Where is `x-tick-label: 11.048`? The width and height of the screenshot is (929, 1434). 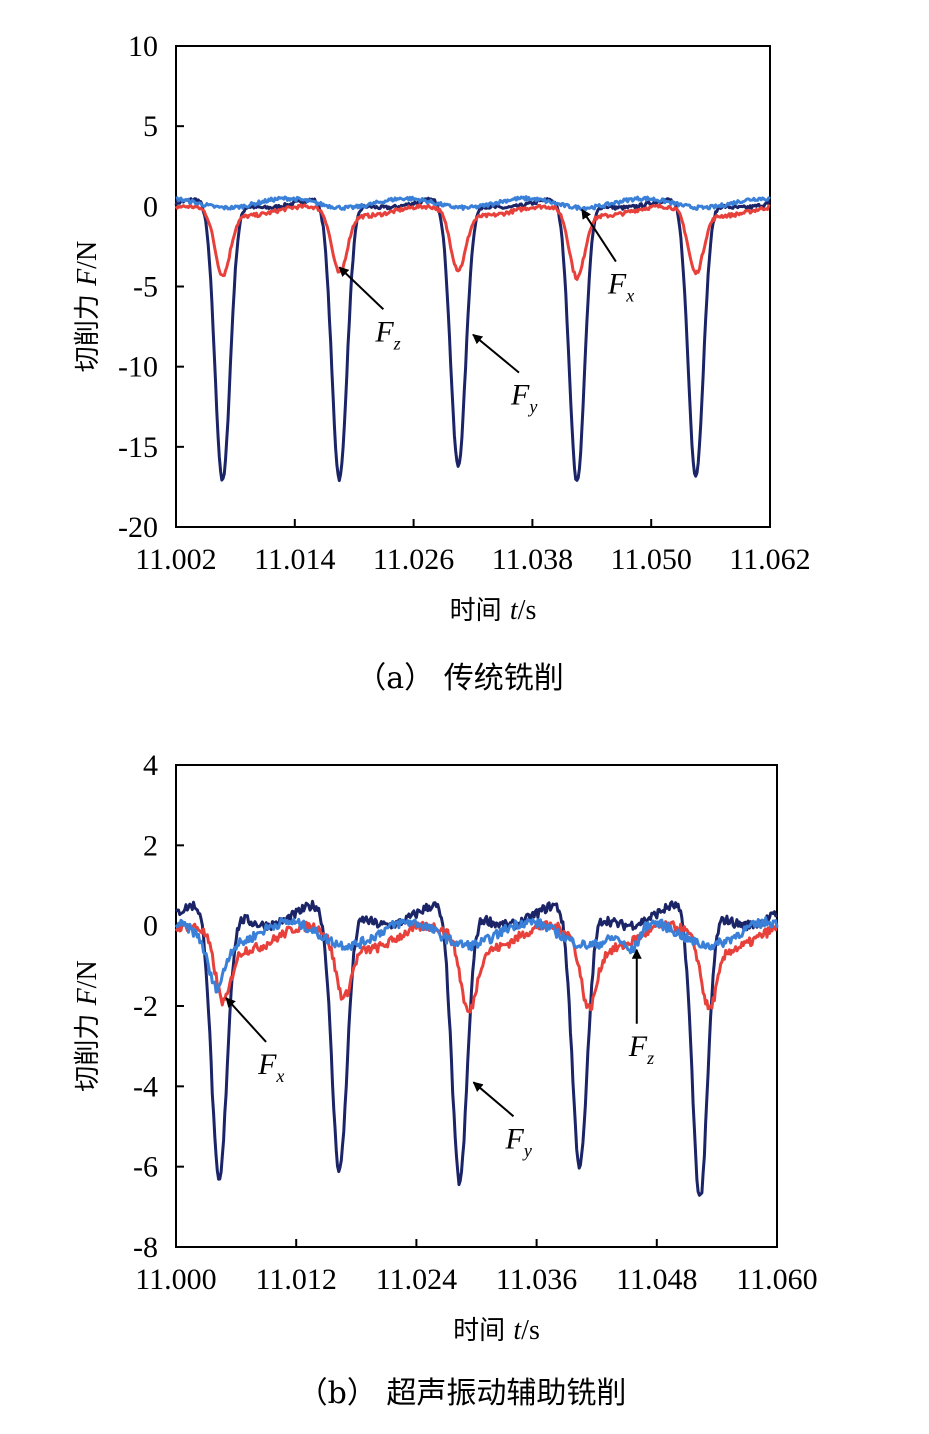
x-tick-label: 11.048 is located at coordinates (656, 1279).